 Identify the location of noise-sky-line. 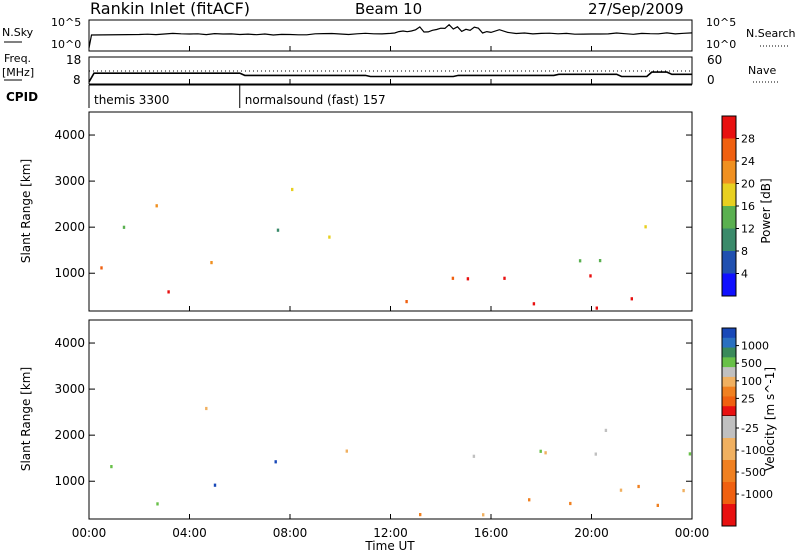
(390, 36).